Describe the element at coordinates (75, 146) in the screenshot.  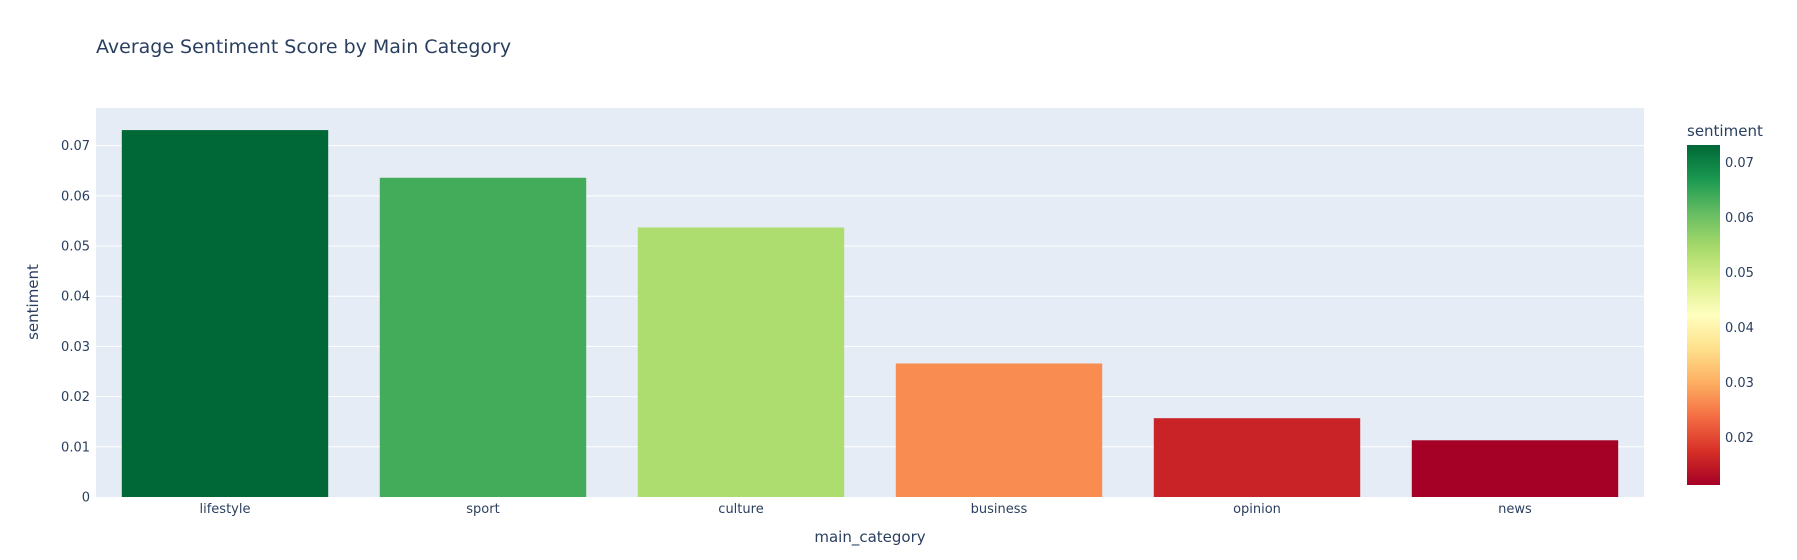
I see `y-tick-label: 0.07` at that location.